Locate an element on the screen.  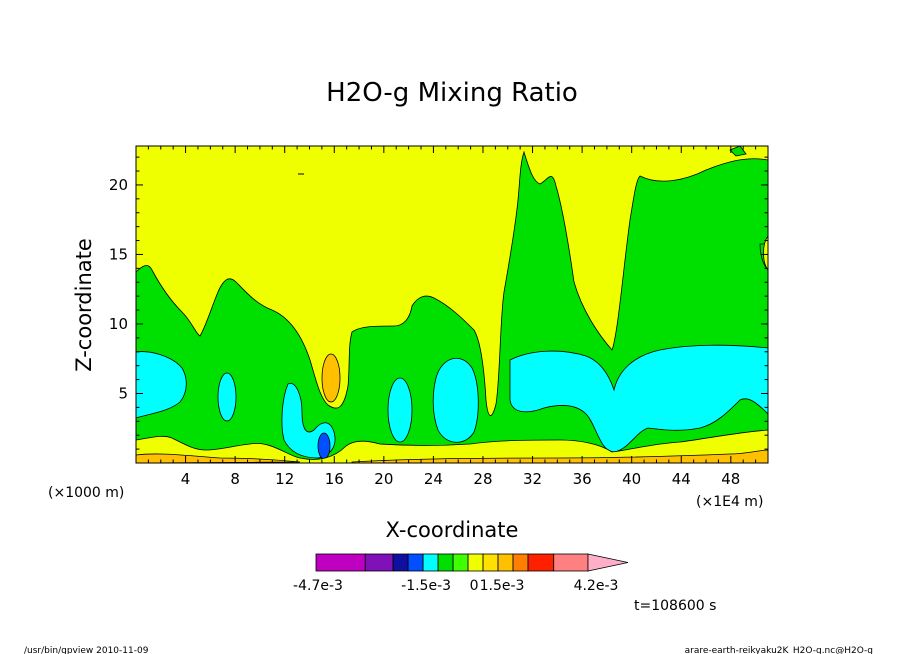
footer-right: arare-earth-reikyaku2K_H2O-g.nc@H2O-g is located at coordinates (779, 650).